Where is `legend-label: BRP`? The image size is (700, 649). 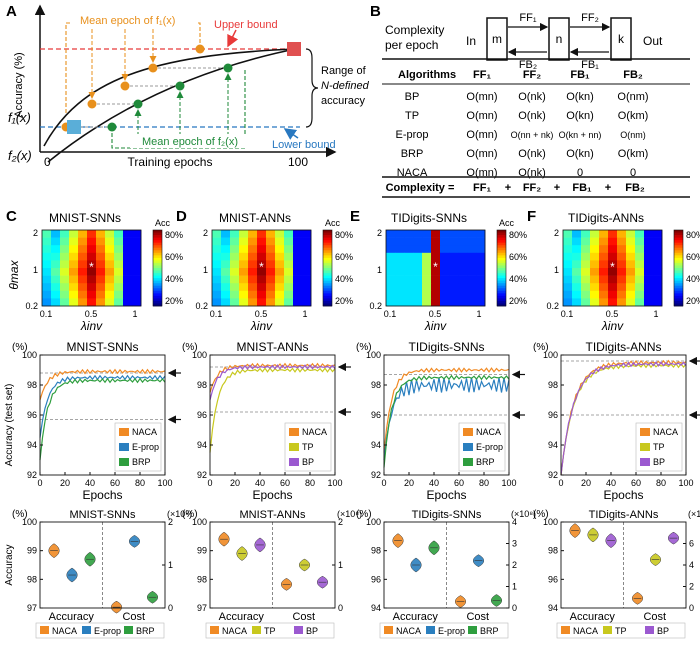 legend-label: BRP is located at coordinates (485, 462).